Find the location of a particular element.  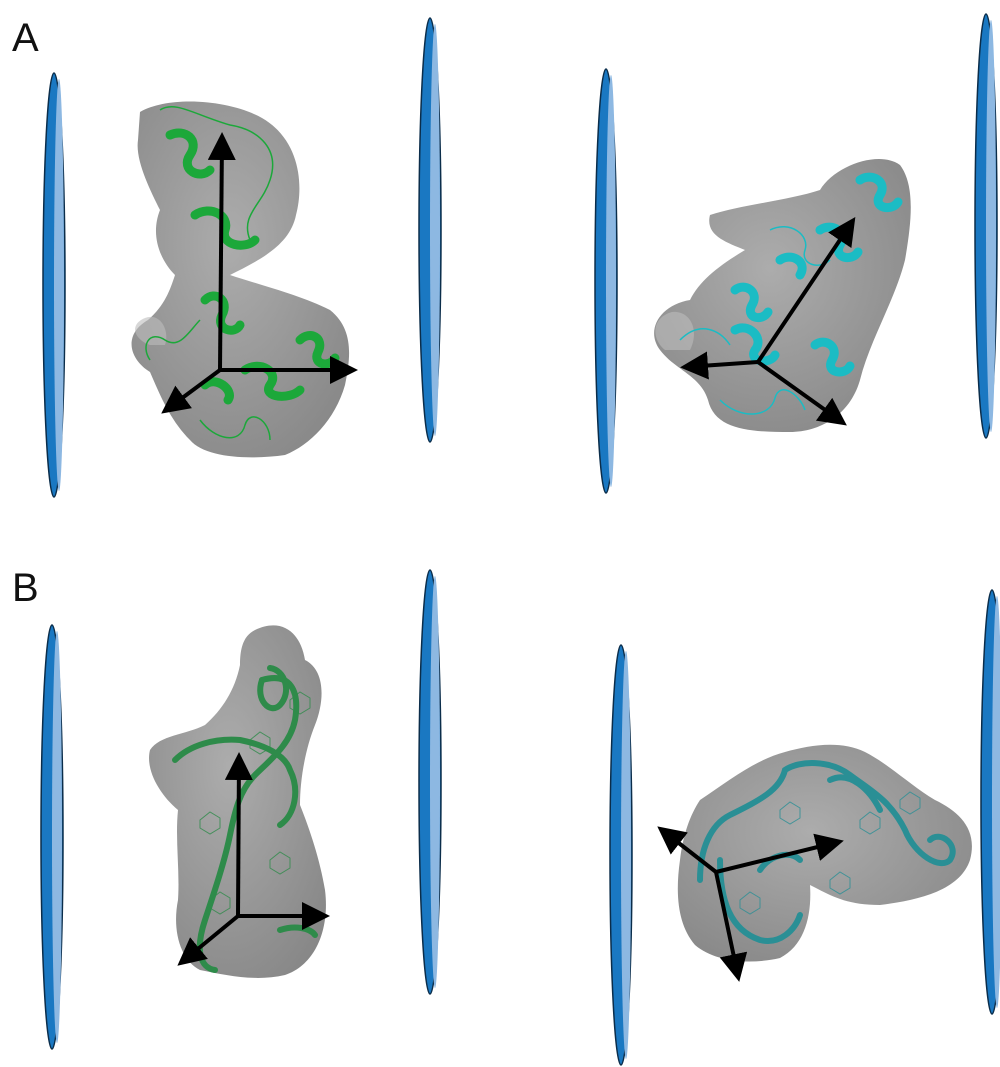

protein-cyan-molecule is located at coordinates (782, 295).